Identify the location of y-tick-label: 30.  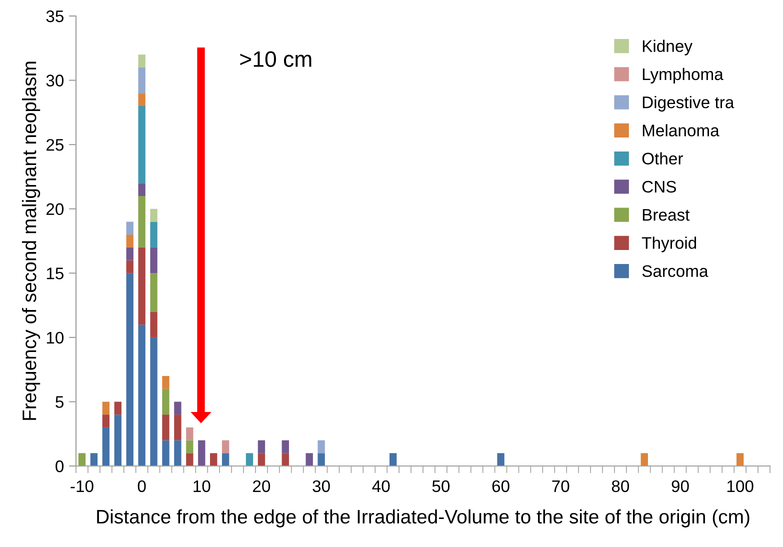
(55, 80).